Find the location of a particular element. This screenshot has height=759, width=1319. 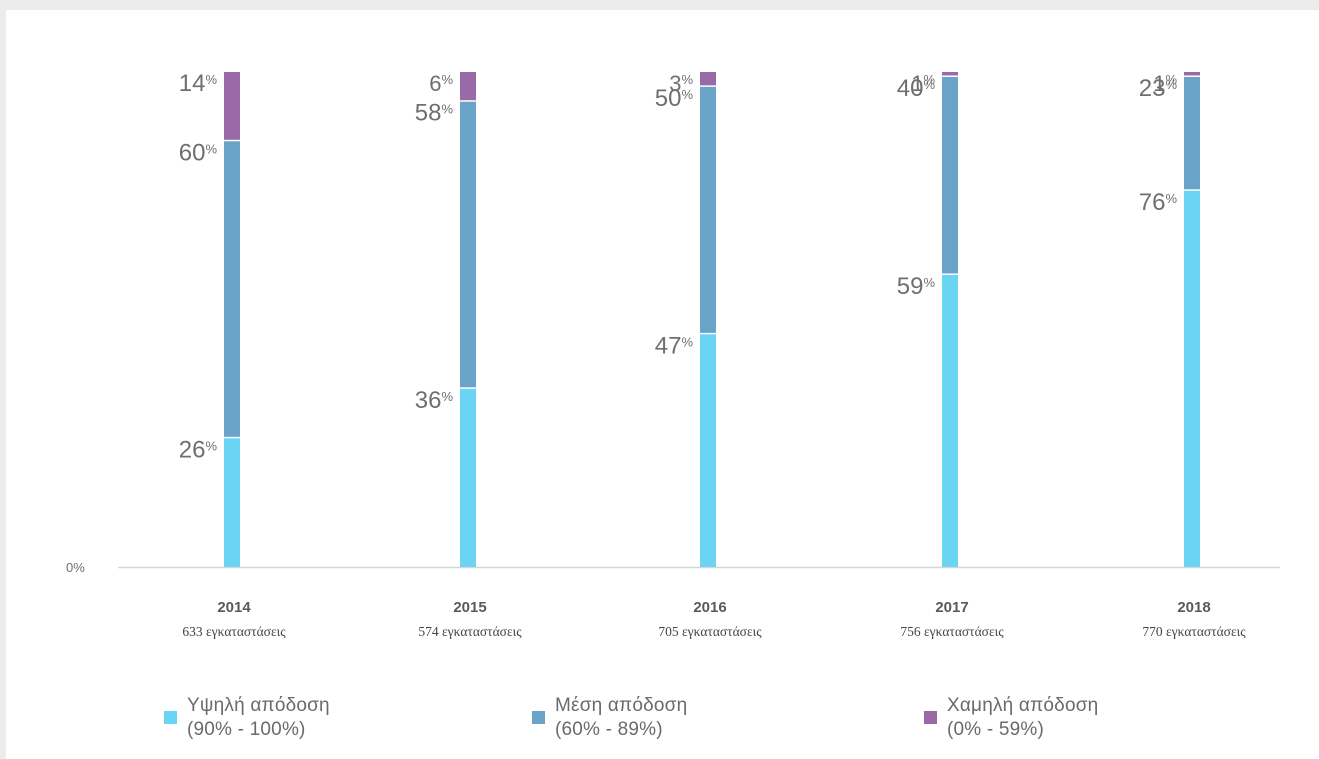

y-axis-zero-label: 0% is located at coordinates (75, 567).